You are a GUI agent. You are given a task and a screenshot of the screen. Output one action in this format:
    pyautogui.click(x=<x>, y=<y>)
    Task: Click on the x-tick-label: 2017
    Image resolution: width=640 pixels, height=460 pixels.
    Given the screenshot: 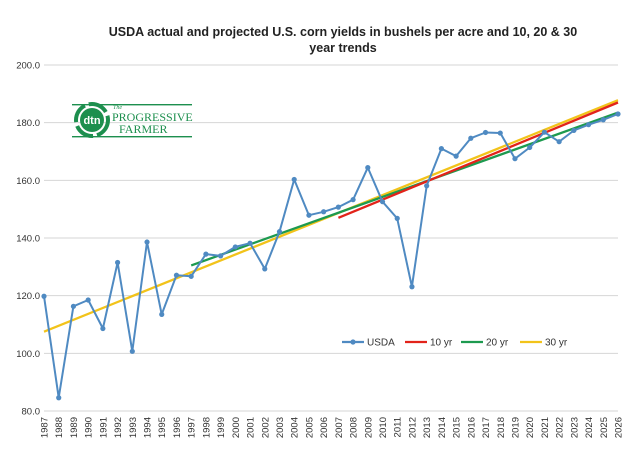 What is the action you would take?
    pyautogui.click(x=486, y=427)
    